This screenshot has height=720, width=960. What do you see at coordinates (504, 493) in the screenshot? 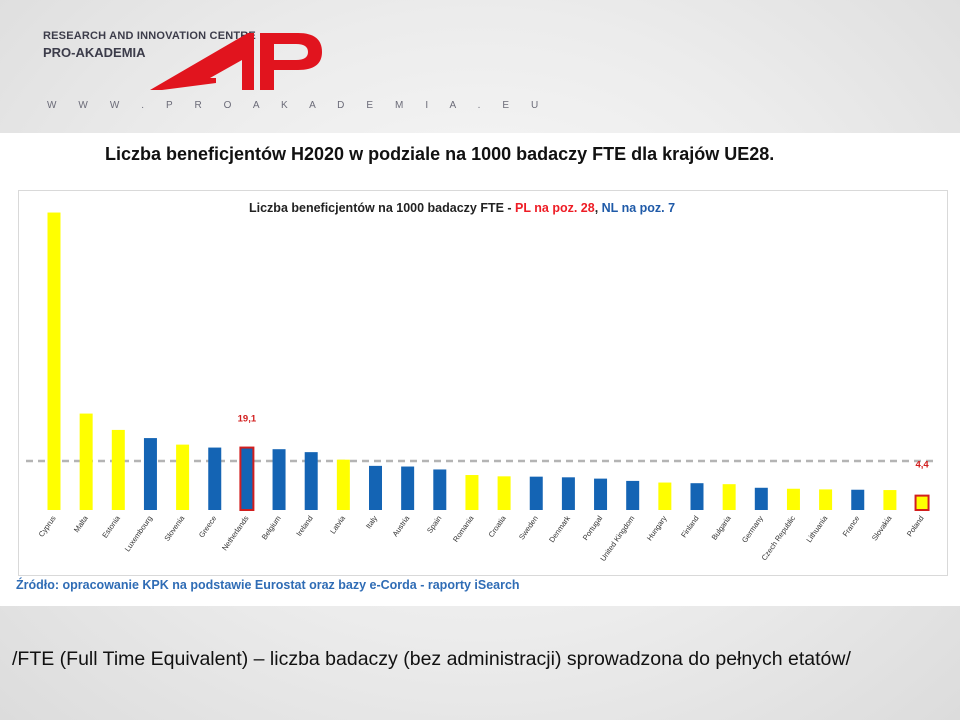
I see `bar-croatia` at bounding box center [504, 493].